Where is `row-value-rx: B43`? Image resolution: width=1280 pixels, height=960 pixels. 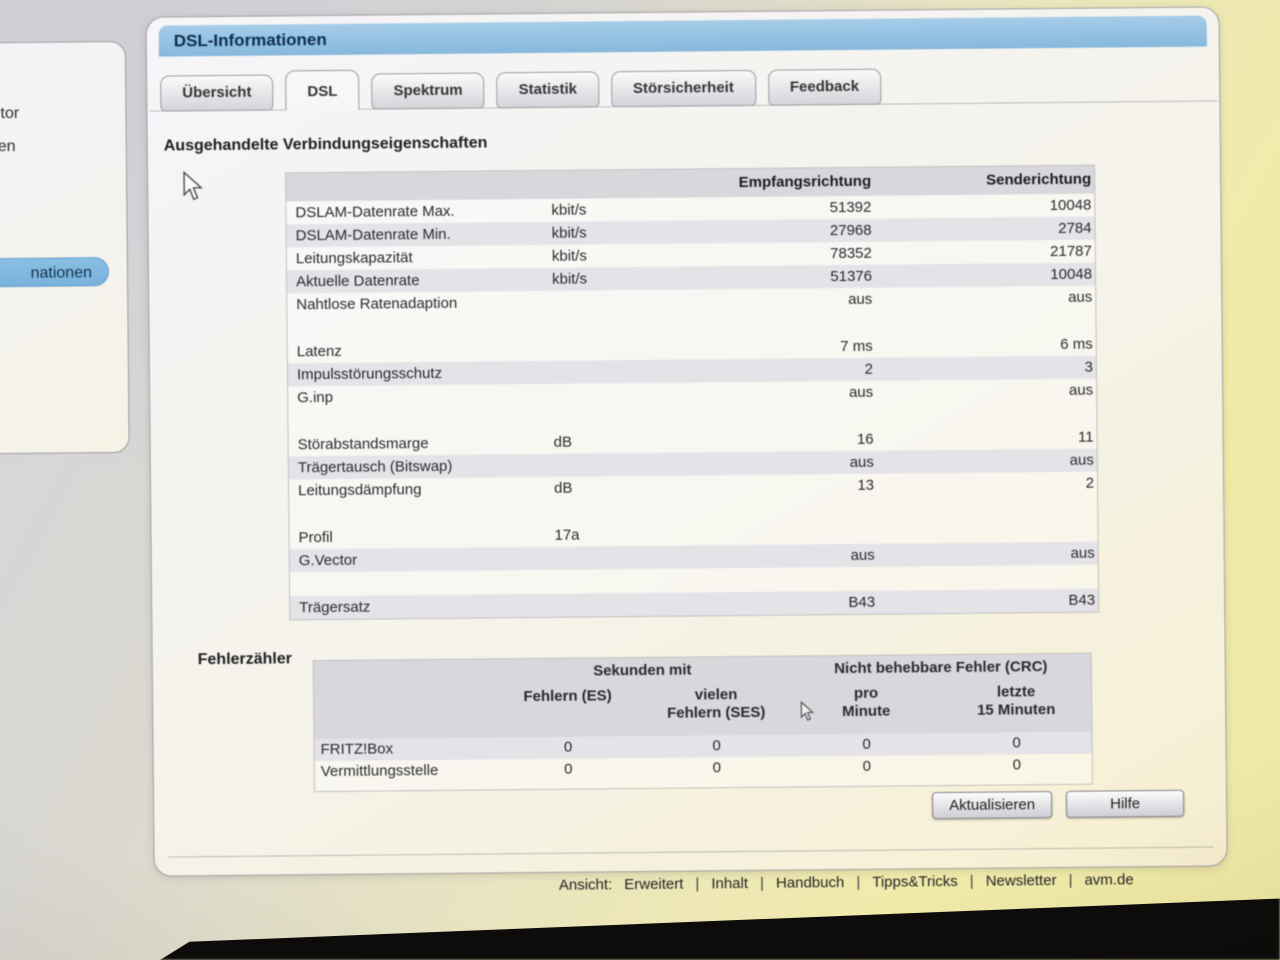 row-value-rx: B43 is located at coordinates (862, 602).